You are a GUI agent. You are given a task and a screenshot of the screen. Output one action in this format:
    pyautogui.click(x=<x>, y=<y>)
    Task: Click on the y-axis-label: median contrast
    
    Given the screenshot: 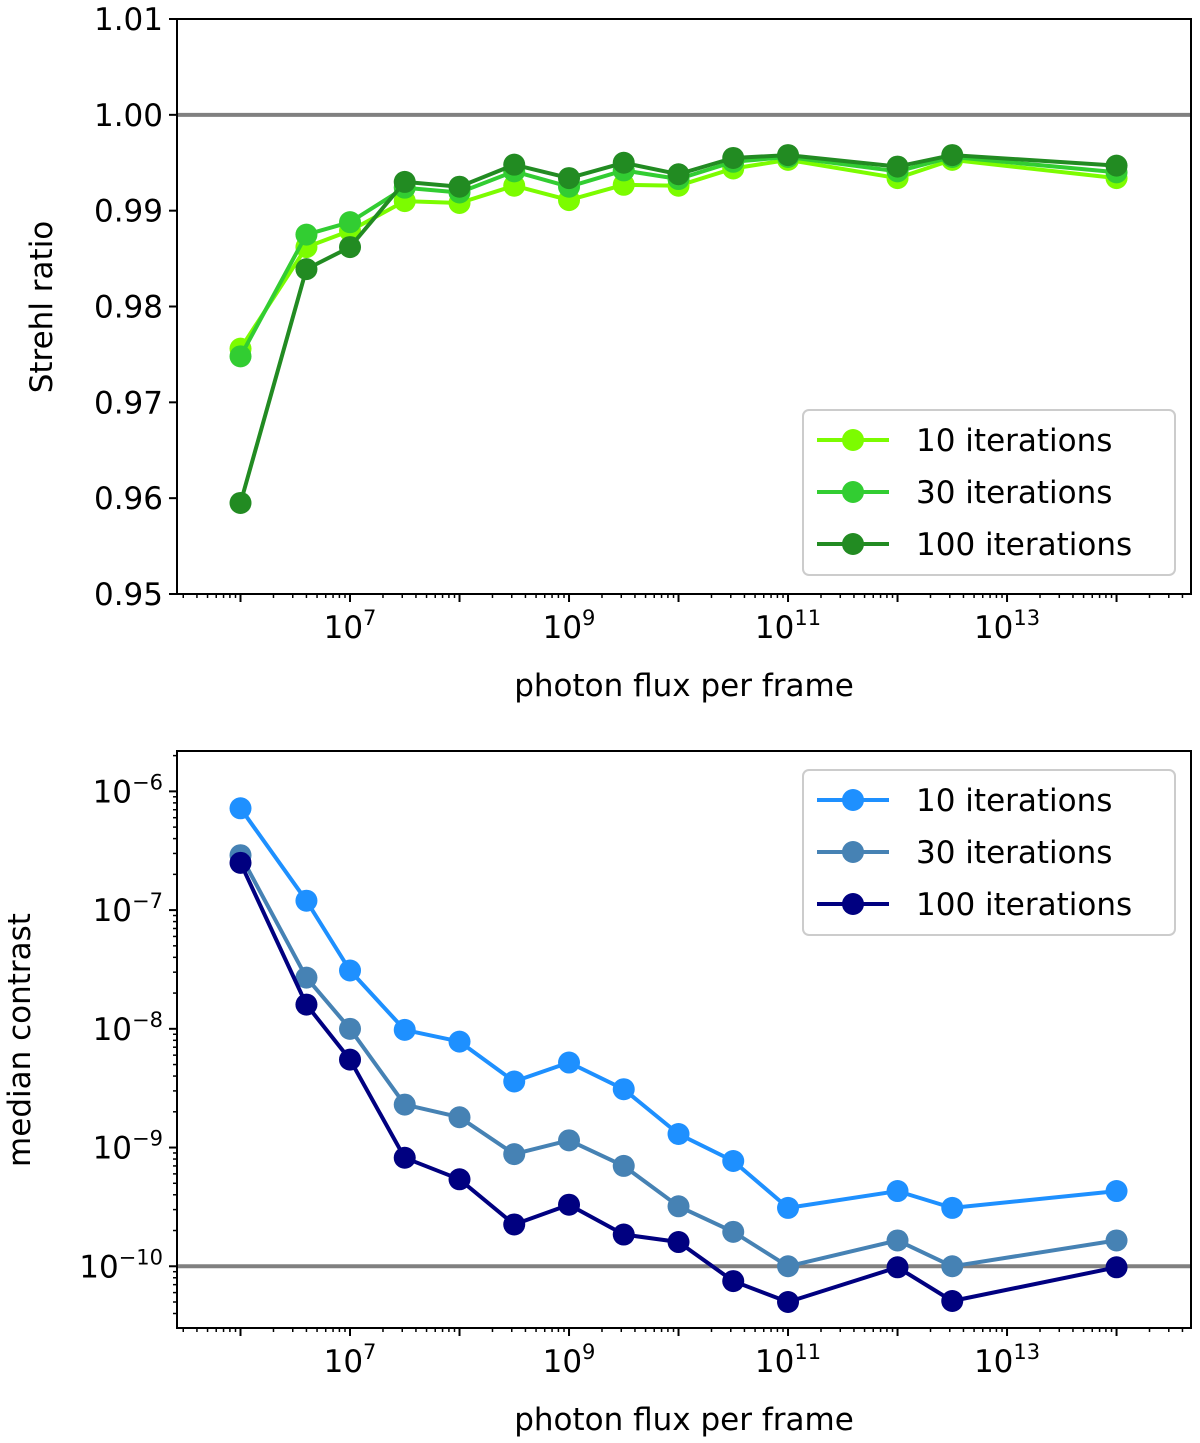 What is the action you would take?
    pyautogui.click(x=20, y=1040)
    